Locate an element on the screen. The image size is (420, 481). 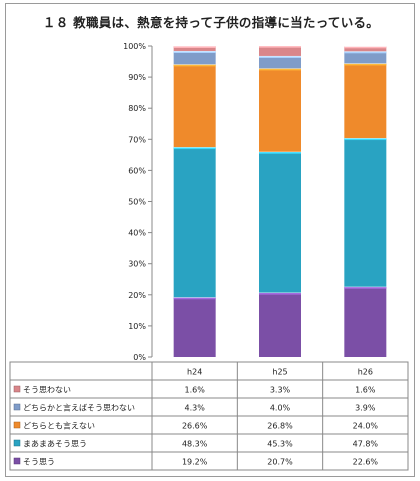
x-category-label: h24 is located at coordinates (194, 372).